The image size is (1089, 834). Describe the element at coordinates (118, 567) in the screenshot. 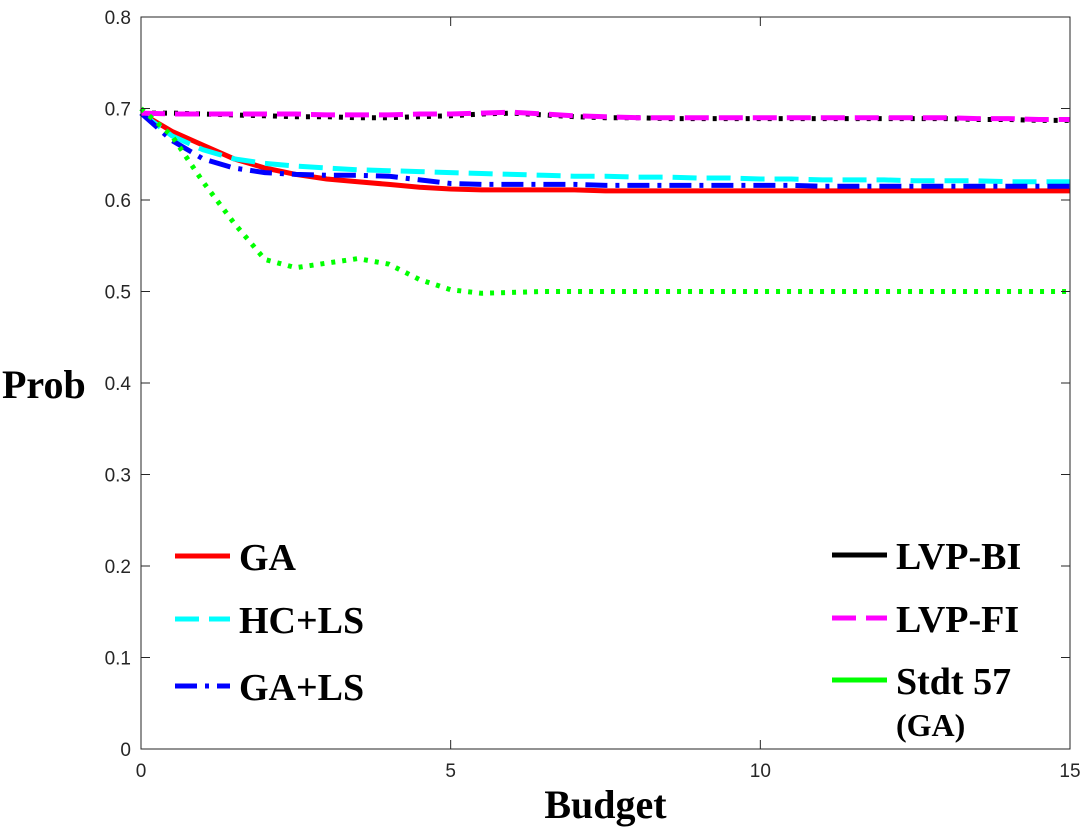

I see `y-tick-label: 0.2` at that location.